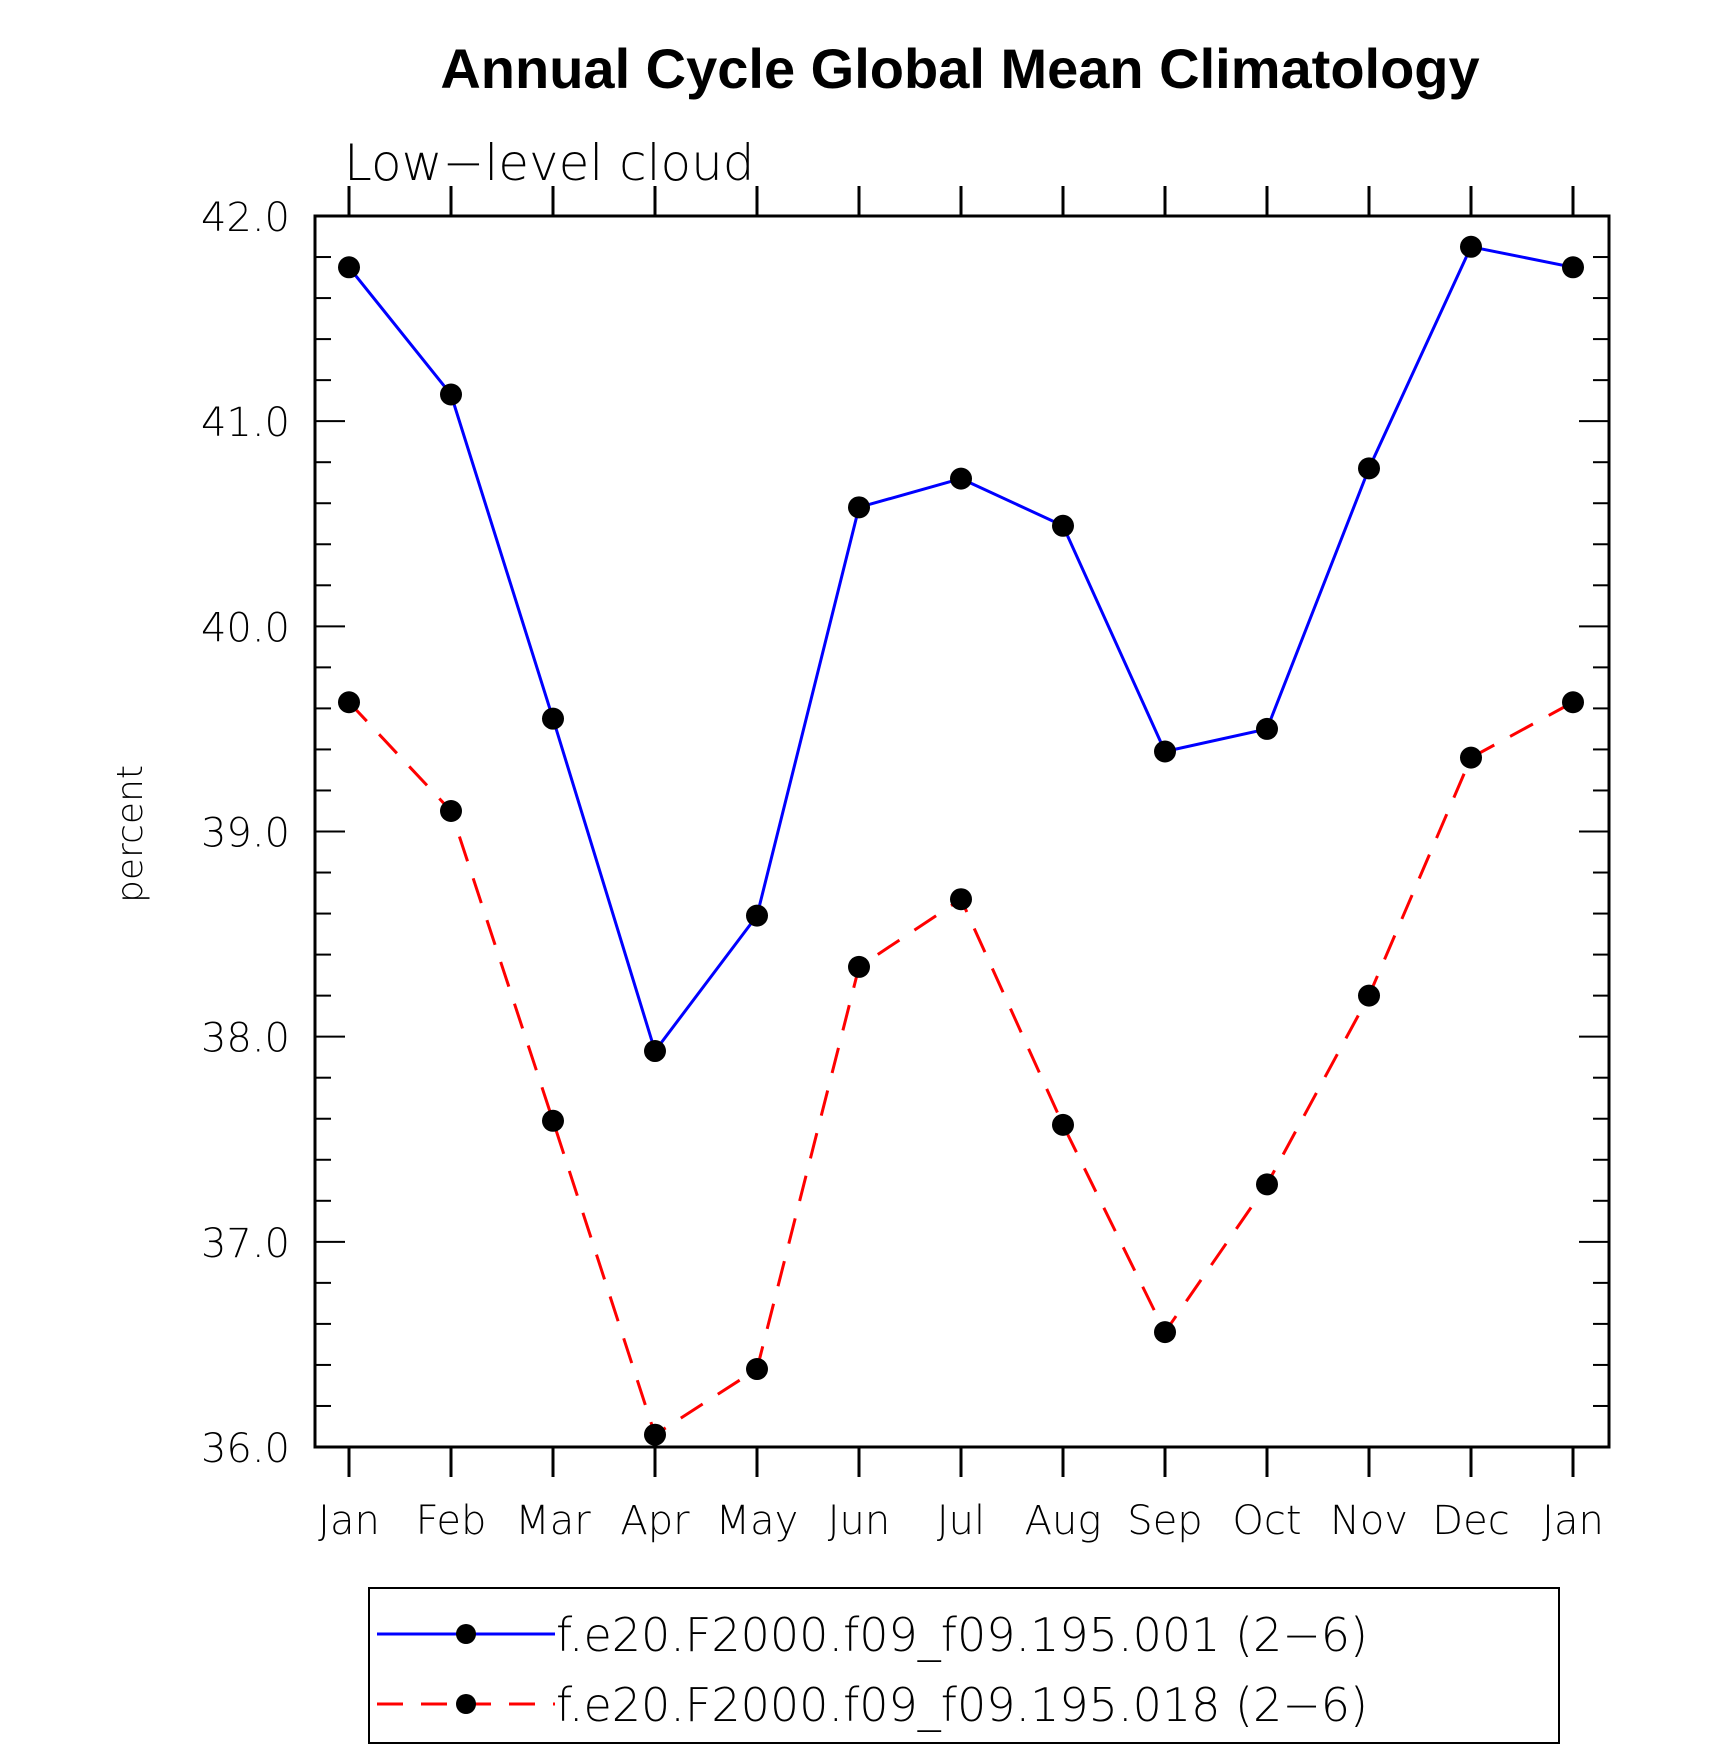  I want to click on x-tick-label: Aug, so click(1063, 1521).